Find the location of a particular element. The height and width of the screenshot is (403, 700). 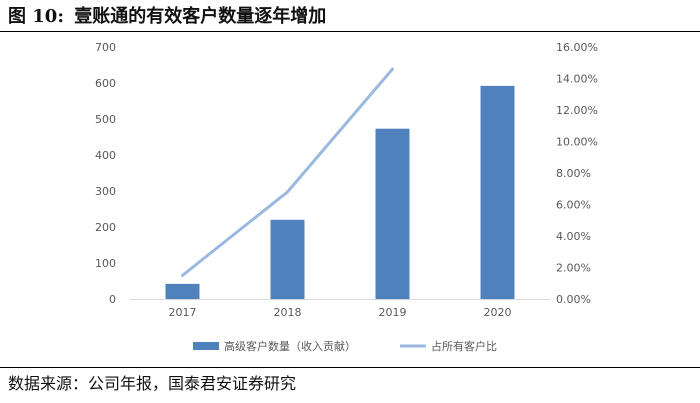

y-right-tick-label: 8.00% is located at coordinates (573, 173).